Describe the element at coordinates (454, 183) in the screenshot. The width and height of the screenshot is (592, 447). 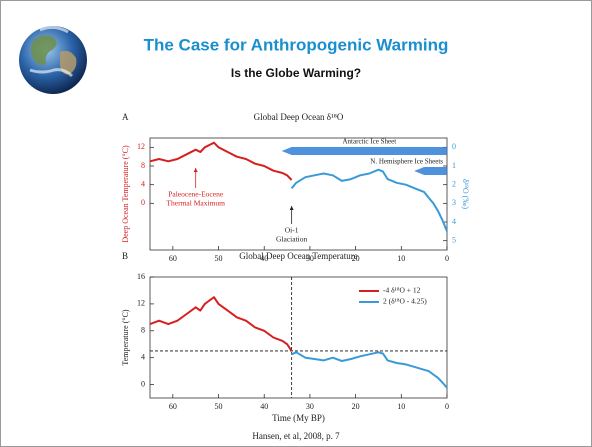
I see `y2-tick-label: 2` at that location.